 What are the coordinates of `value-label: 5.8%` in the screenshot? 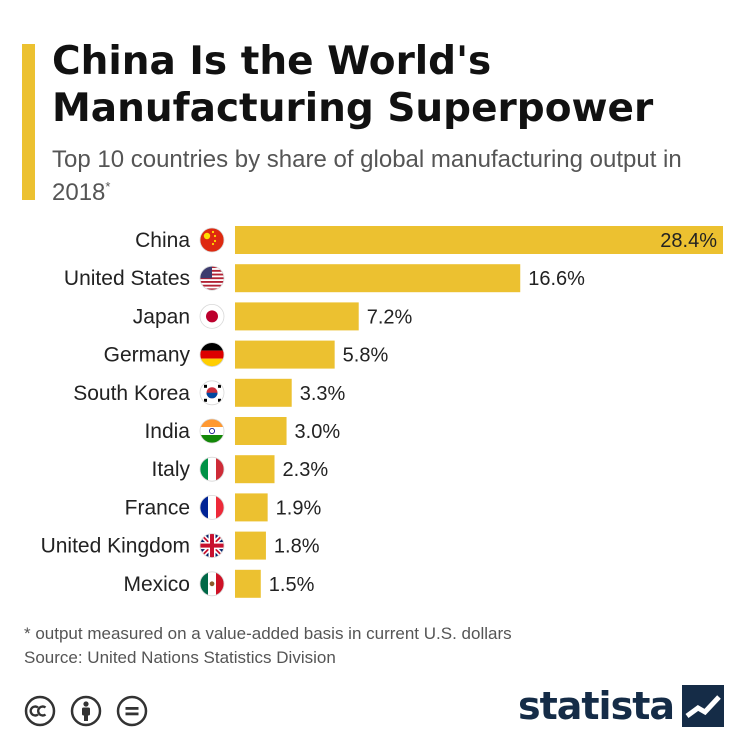 It's located at (366, 356).